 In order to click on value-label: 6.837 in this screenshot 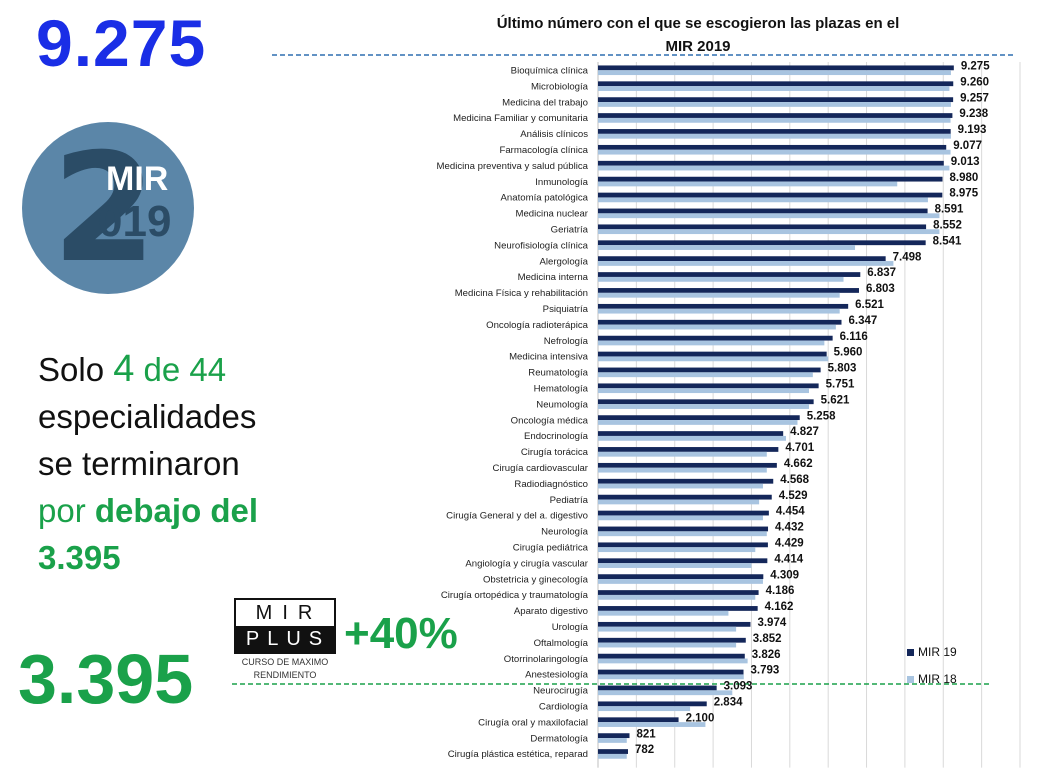, I will do `click(881, 273)`.